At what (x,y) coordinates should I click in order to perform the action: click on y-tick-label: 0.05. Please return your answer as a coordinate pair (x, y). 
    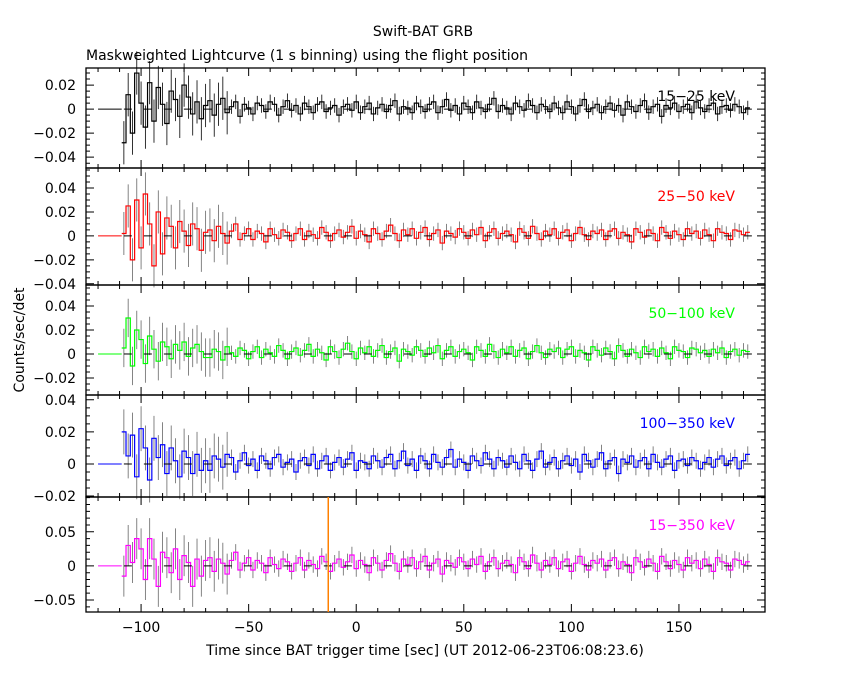
    Looking at the image, I should click on (60, 533).